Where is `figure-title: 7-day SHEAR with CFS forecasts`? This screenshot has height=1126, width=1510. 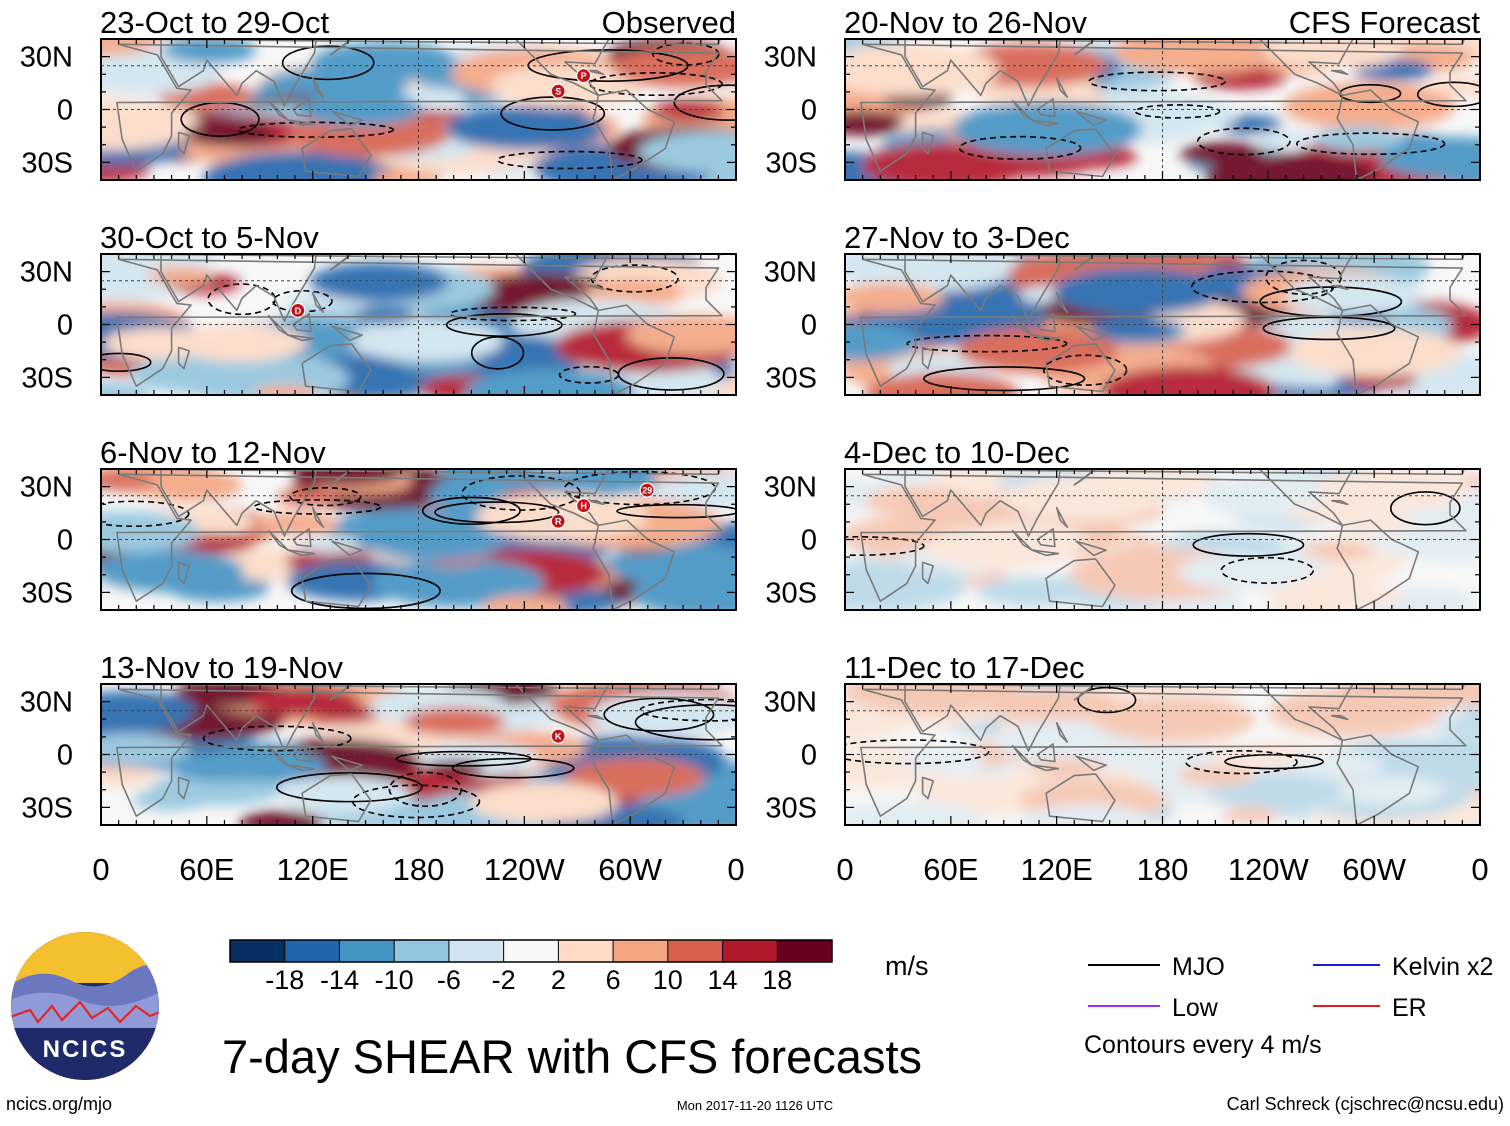
figure-title: 7-day SHEAR with CFS forecasts is located at coordinates (572, 1056).